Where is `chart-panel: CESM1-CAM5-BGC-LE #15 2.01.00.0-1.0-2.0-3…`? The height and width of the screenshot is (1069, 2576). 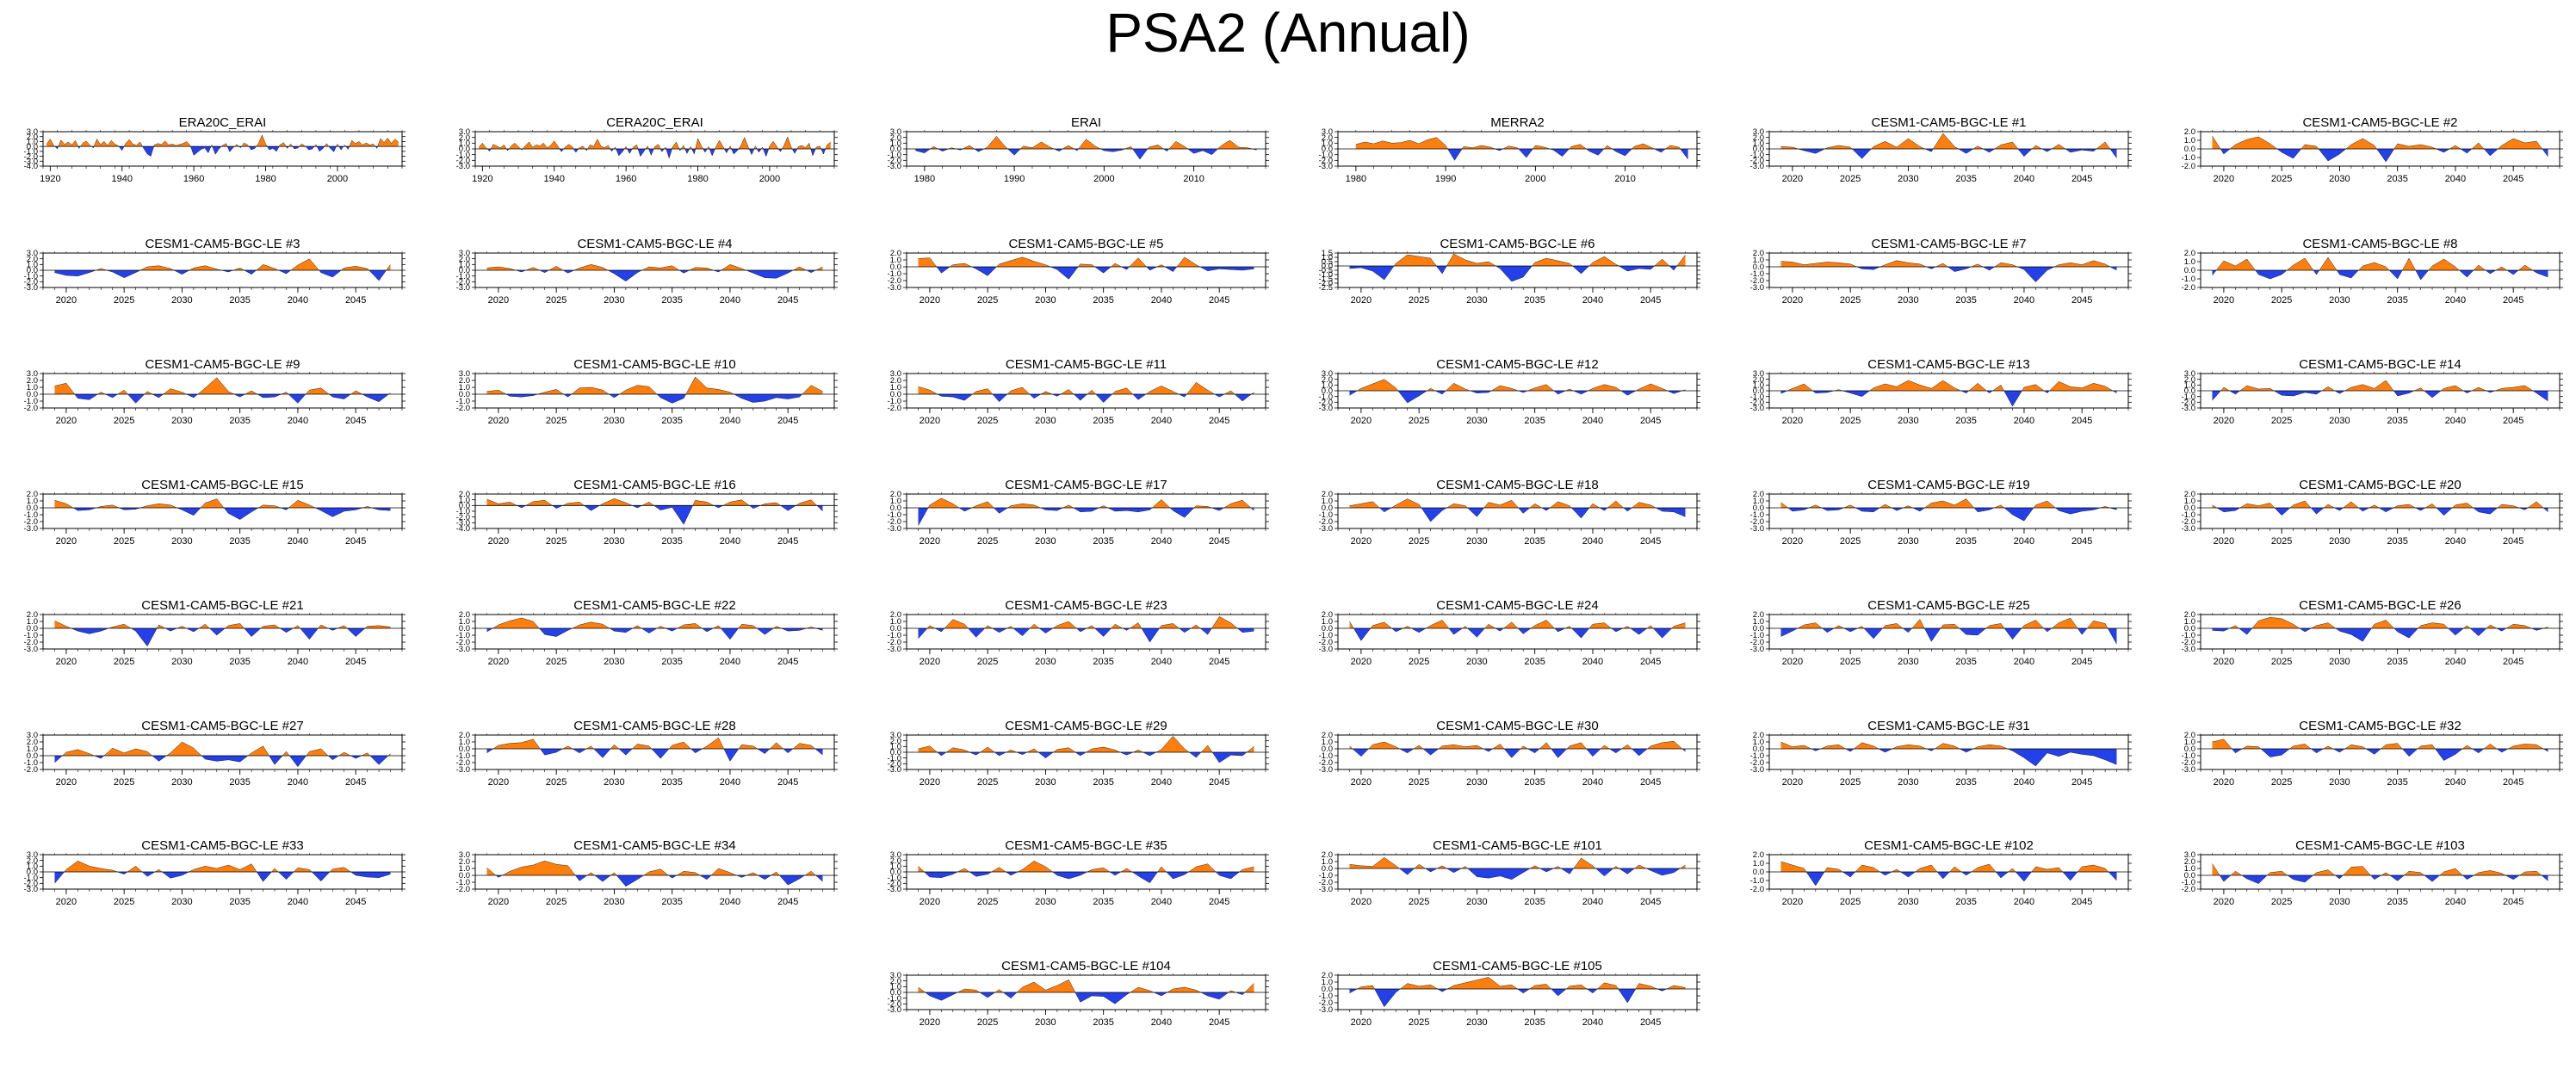 chart-panel: CESM1-CAM5-BGC-LE #15 2.01.00.0-1.0-2.0-3… is located at coordinates (215, 513).